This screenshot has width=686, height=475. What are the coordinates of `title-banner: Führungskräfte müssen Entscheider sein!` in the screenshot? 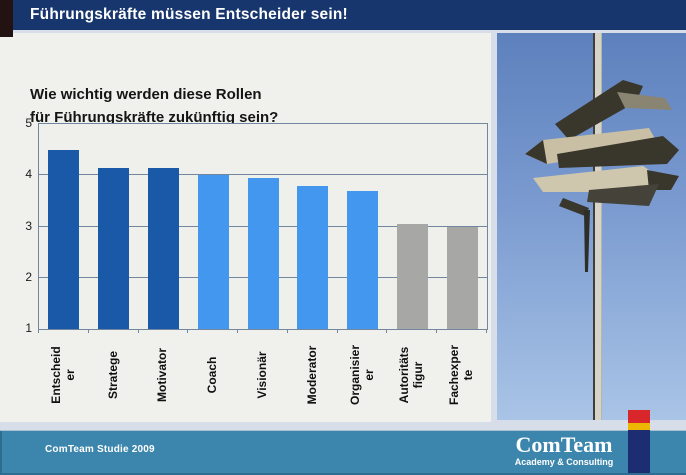 It's located at (343, 15).